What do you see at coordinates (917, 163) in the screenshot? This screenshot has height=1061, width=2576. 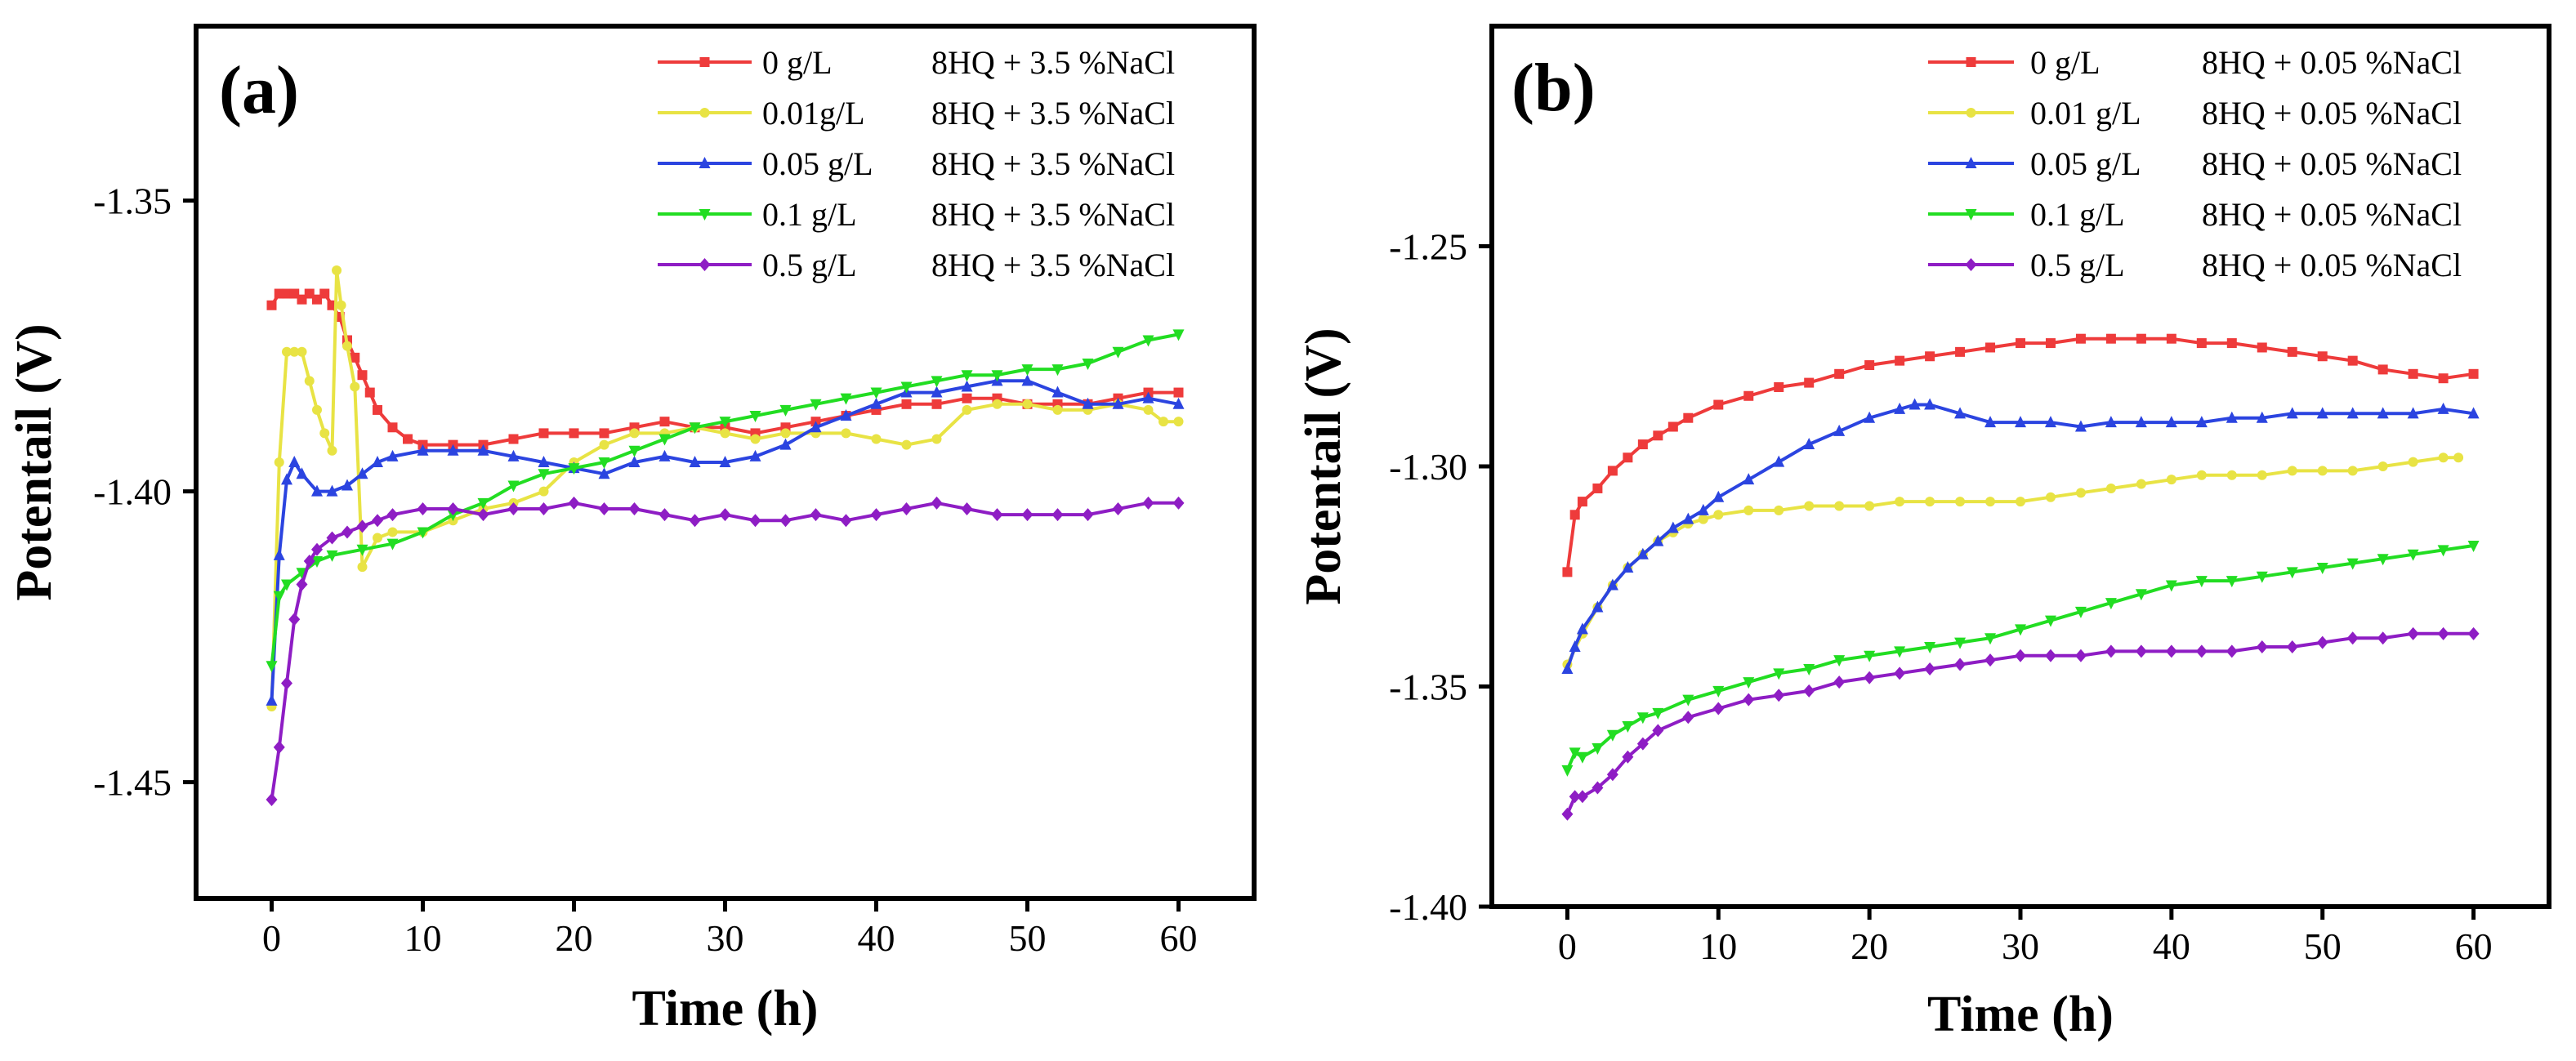 I see `legend-item: 0.05 g/L 8HQ + 3.5 %NaCl` at bounding box center [917, 163].